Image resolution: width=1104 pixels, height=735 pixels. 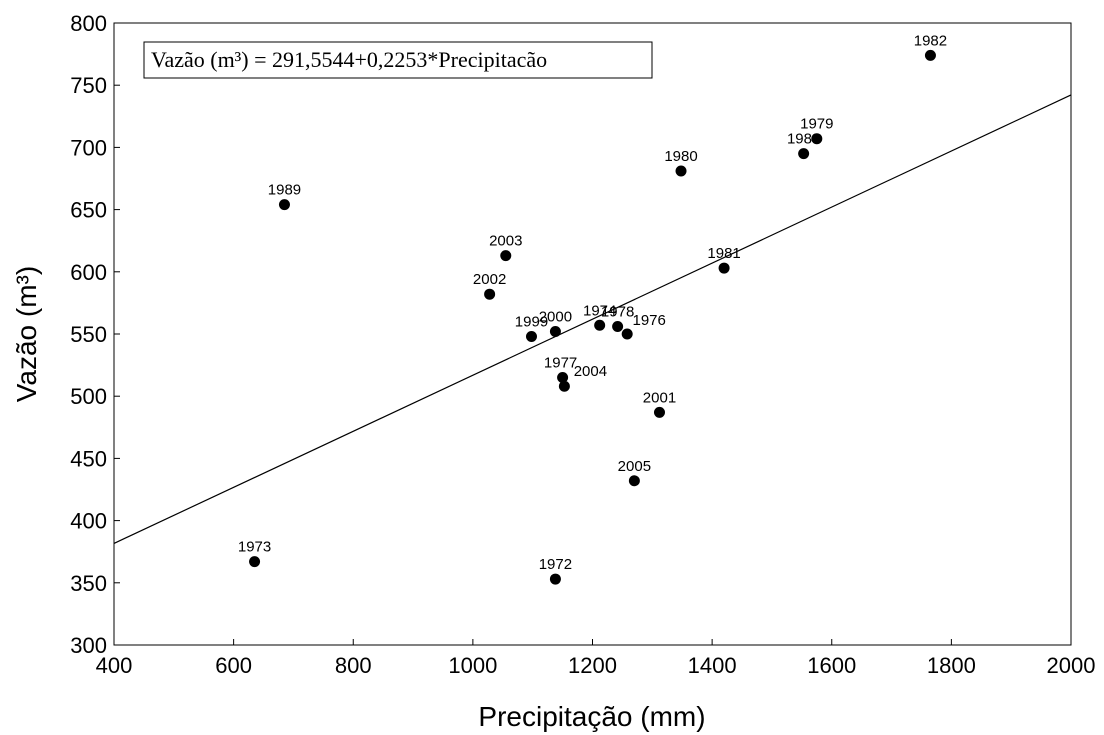 What do you see at coordinates (951, 665) in the screenshot?
I see `x-tick-label: 1800` at bounding box center [951, 665].